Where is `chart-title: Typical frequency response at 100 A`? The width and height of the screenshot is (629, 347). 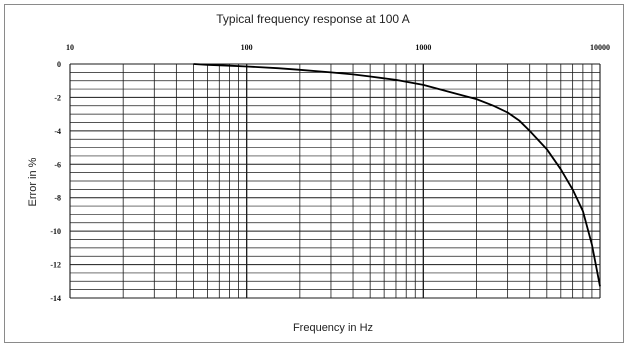 chart-title: Typical frequency response at 100 A is located at coordinates (312, 19).